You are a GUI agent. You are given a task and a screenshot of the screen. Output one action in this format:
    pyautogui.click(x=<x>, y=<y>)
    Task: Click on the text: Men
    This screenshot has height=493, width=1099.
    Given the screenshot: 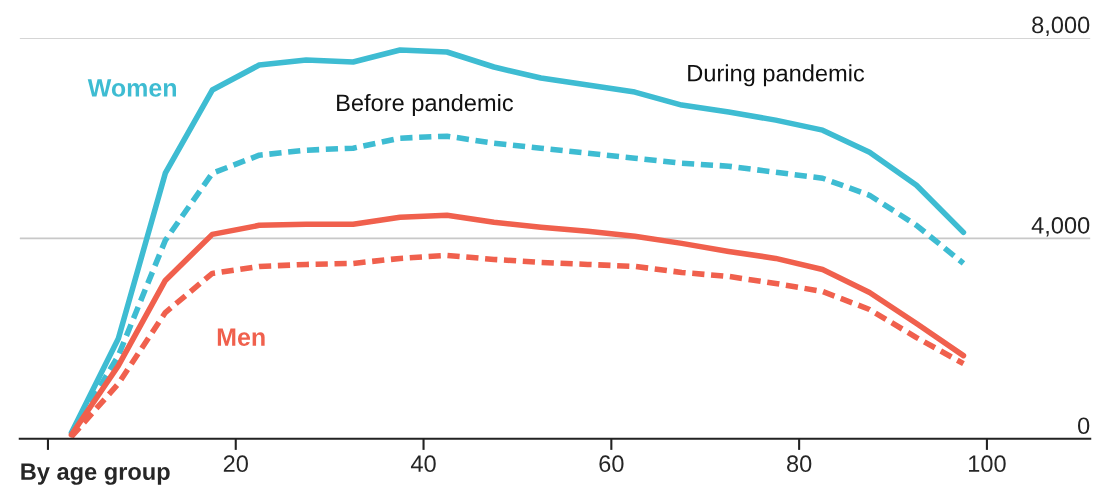 What is the action you would take?
    pyautogui.click(x=241, y=337)
    